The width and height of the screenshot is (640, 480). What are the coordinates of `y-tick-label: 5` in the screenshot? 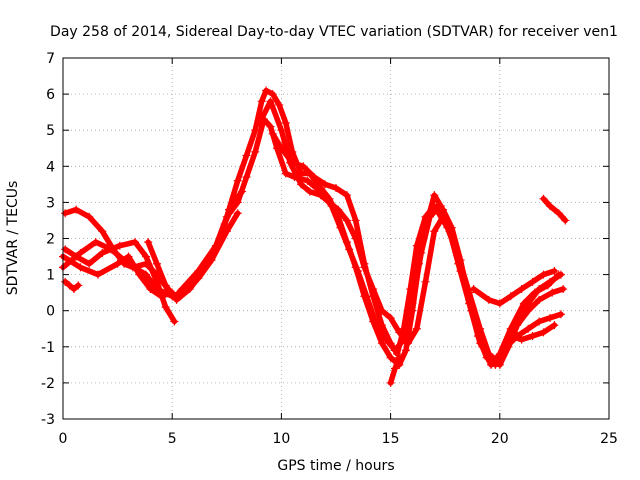 It's located at (50, 131).